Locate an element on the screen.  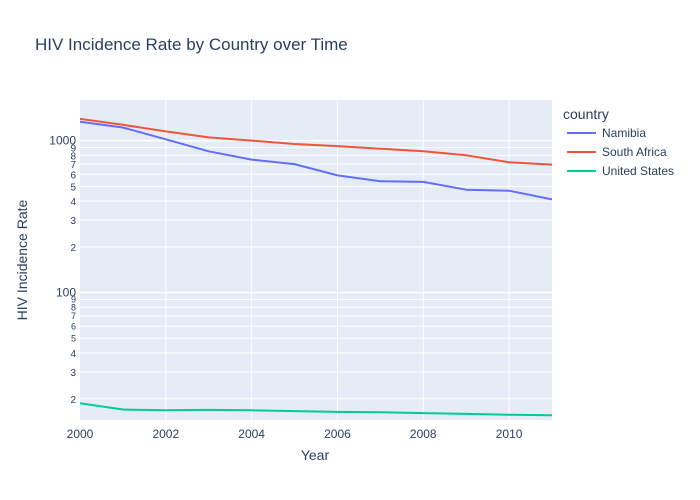
y-axis-title: HIV Incidence Rate is located at coordinates (22, 259).